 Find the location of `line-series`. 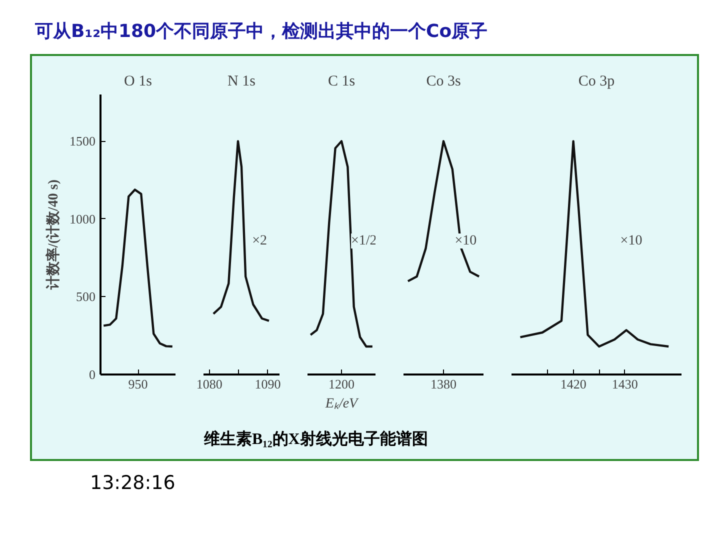

line-series is located at coordinates (138, 268).